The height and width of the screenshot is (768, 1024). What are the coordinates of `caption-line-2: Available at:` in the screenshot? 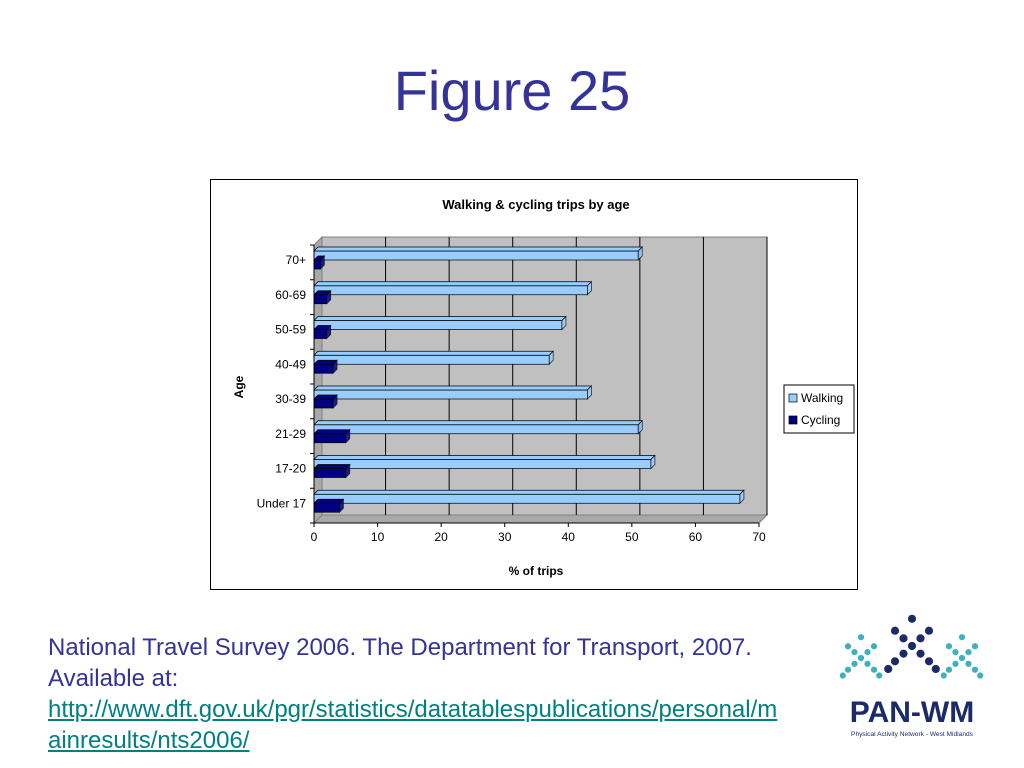 It's located at (113, 678).